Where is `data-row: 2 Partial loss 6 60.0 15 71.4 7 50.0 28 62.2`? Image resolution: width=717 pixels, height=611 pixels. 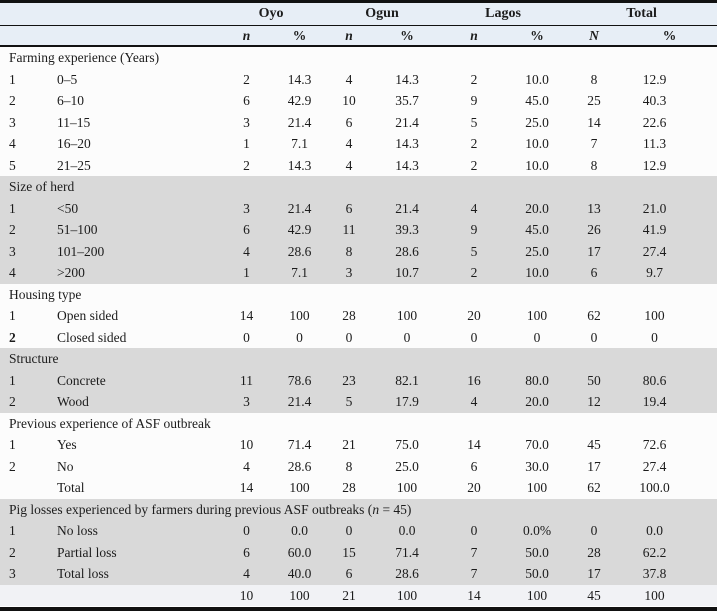 data-row: 2 Partial loss 6 60.0 15 71.4 7 50.0 28 62.2 is located at coordinates (358, 552).